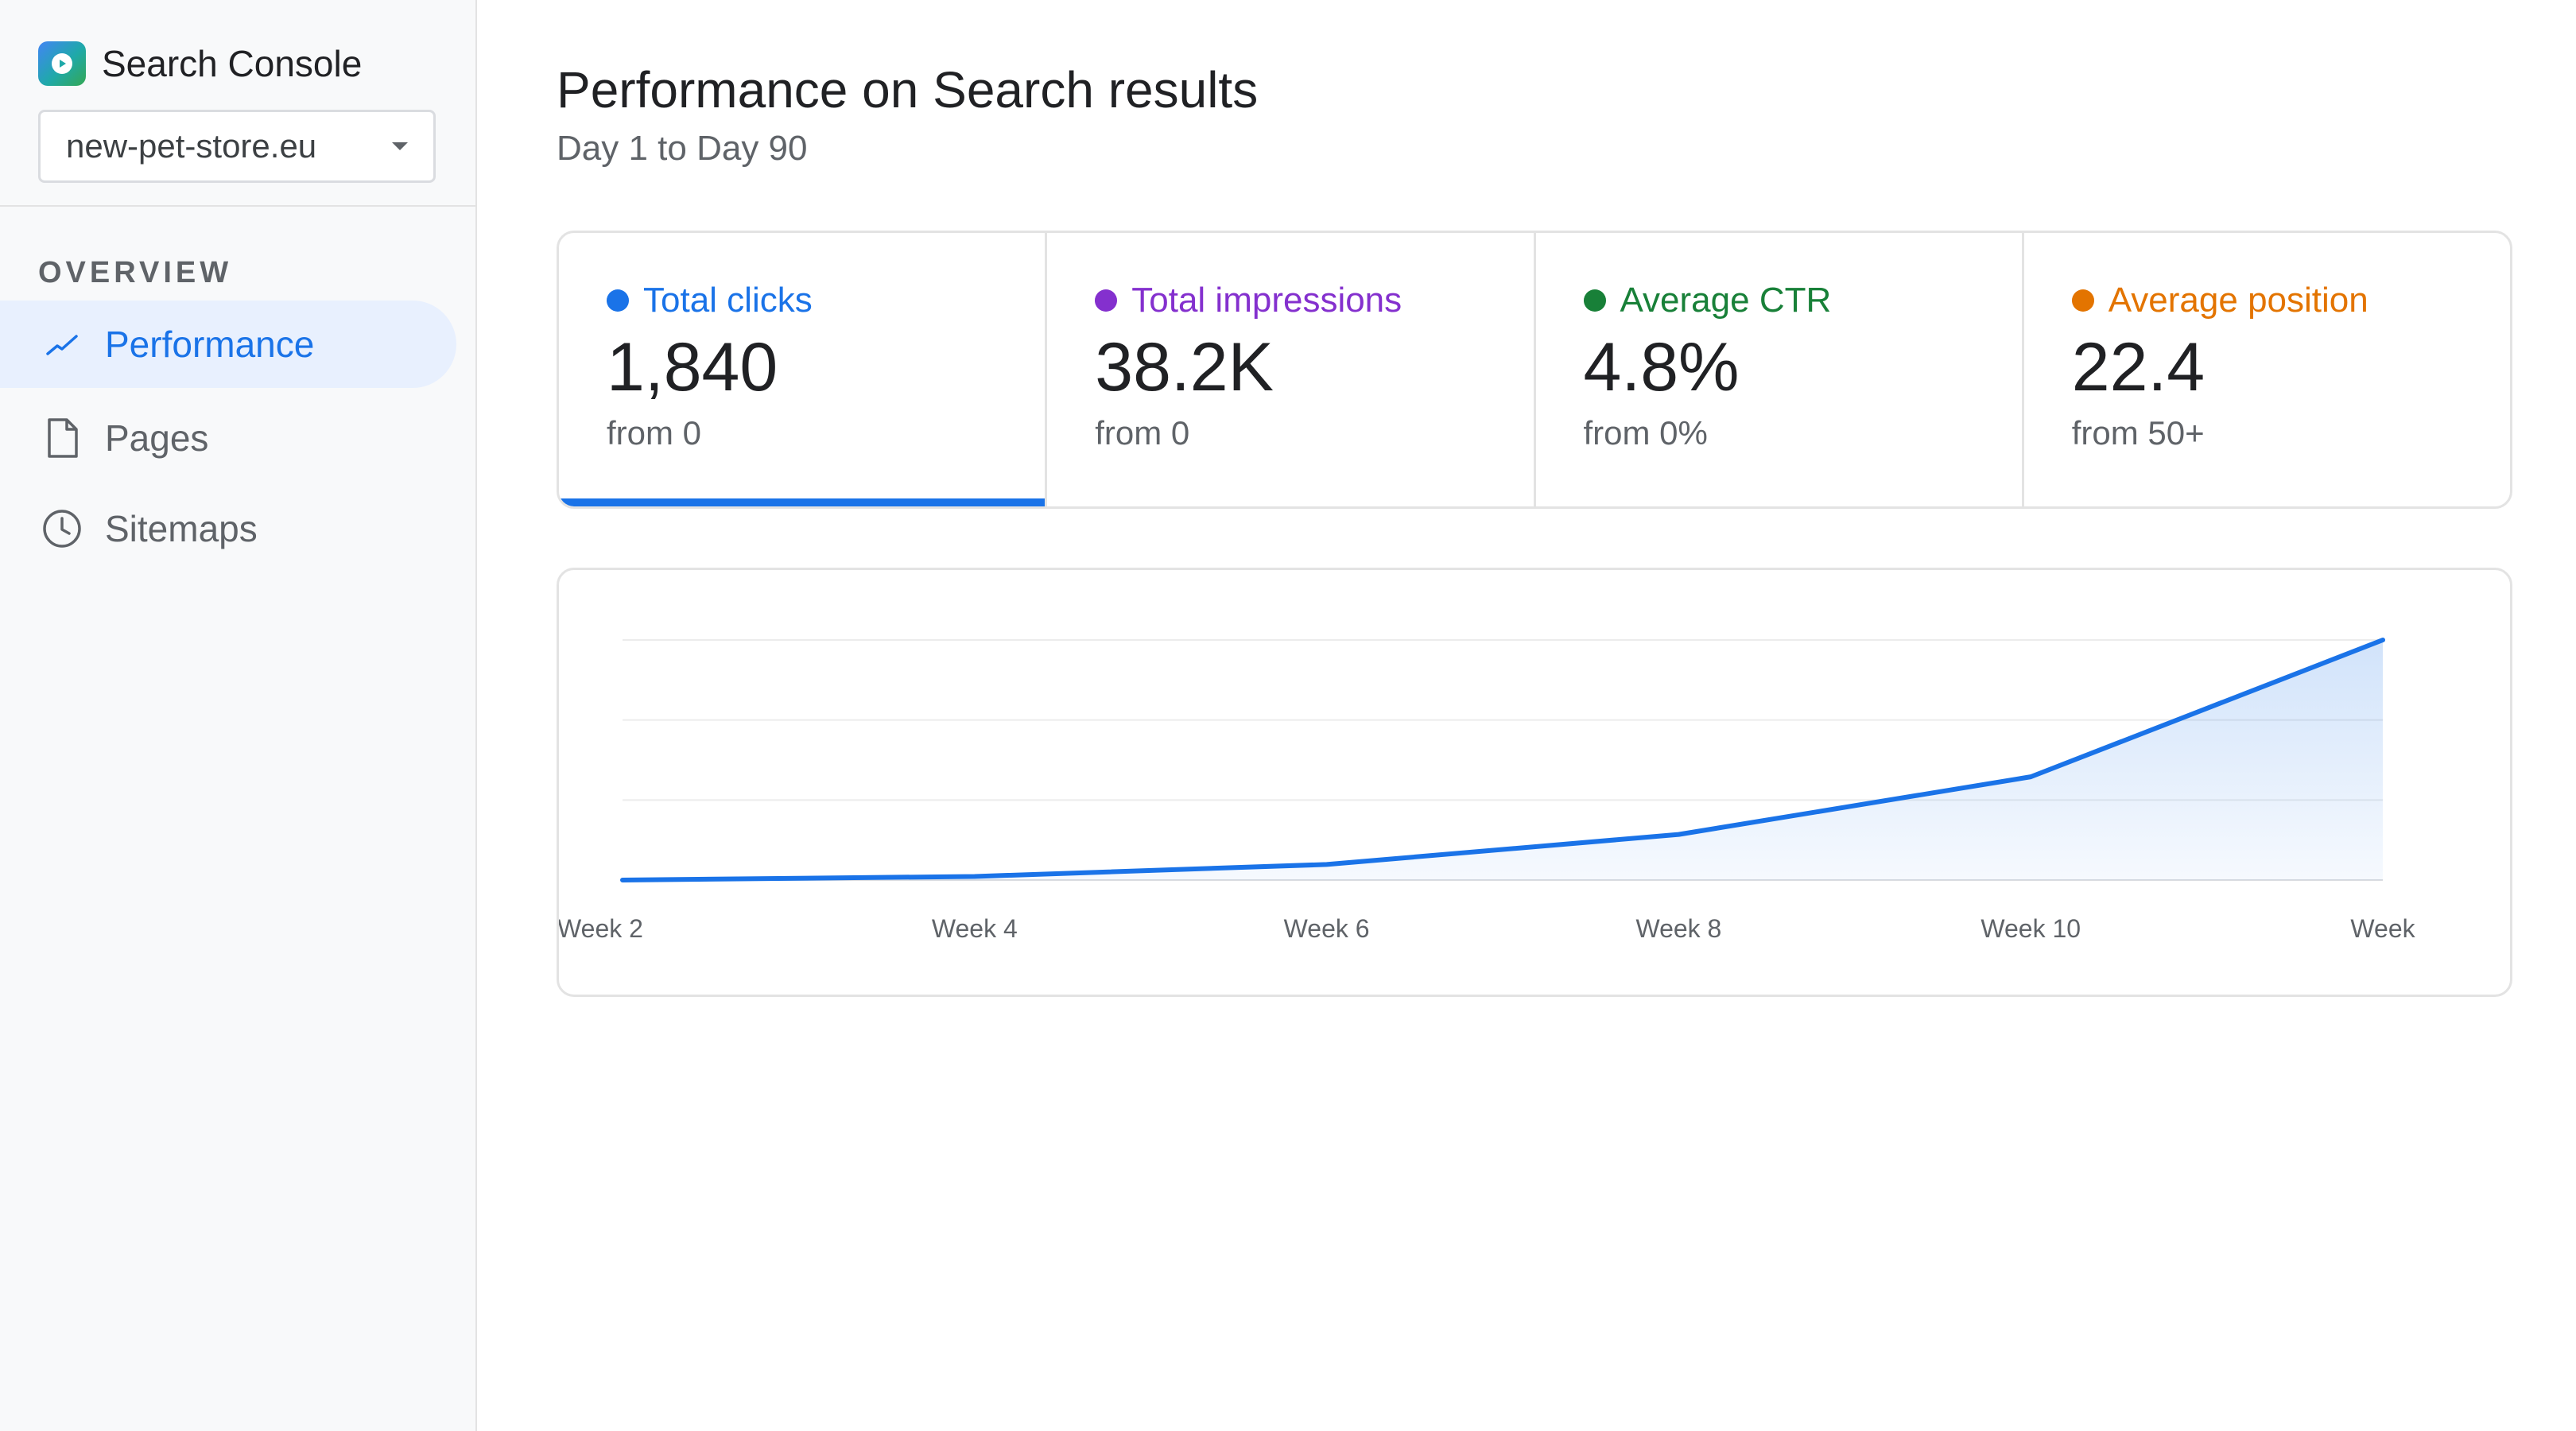 The width and height of the screenshot is (2576, 1431). I want to click on chart-x-tick-label: Week, so click(2382, 928).